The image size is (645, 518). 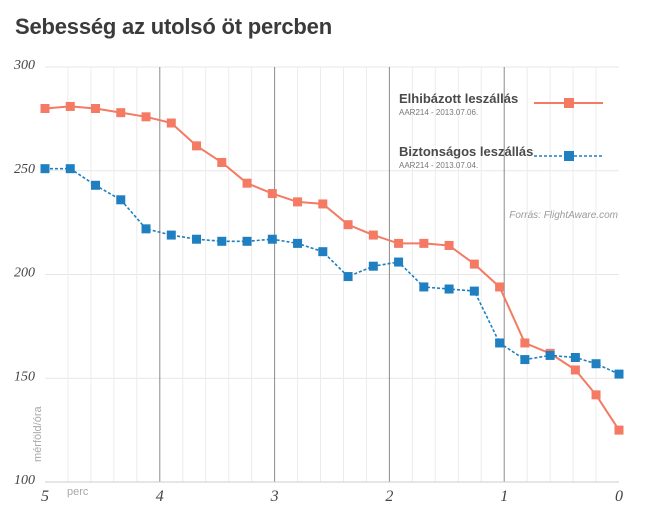 I want to click on x-tick-label: 0, so click(x=619, y=496).